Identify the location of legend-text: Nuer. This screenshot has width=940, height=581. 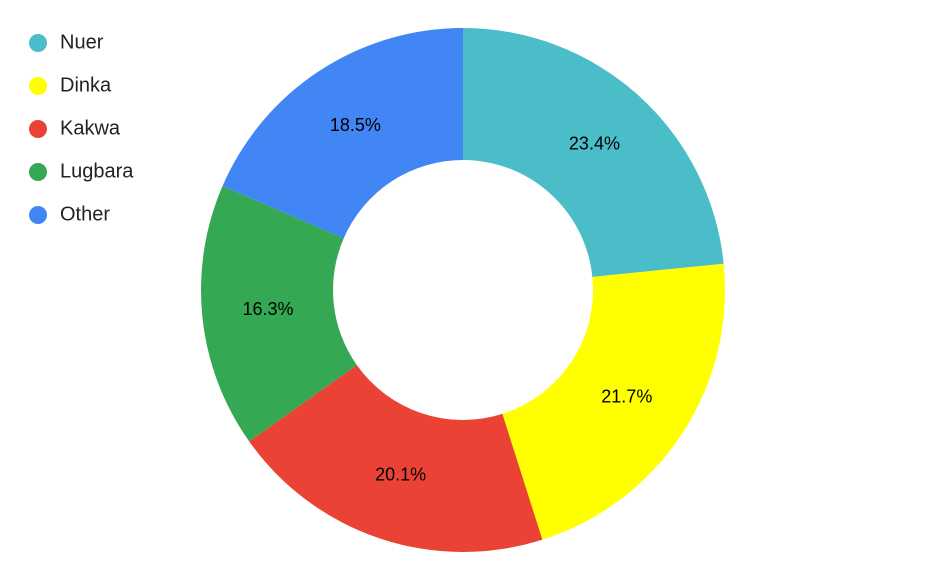
(82, 42).